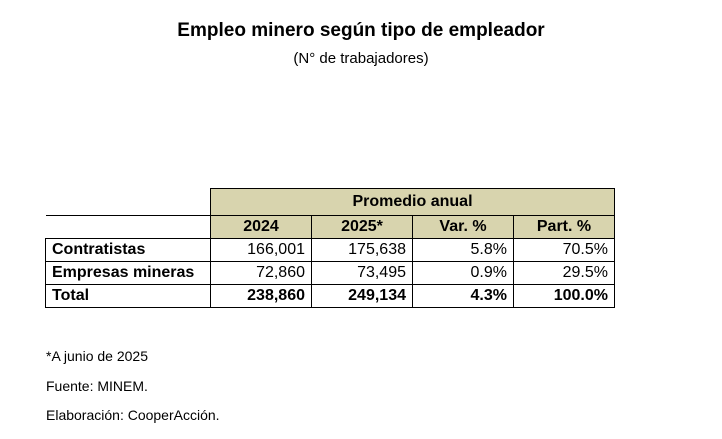 This screenshot has height=439, width=722. What do you see at coordinates (362, 273) in the screenshot?
I see `table-cell: 73,495` at bounding box center [362, 273].